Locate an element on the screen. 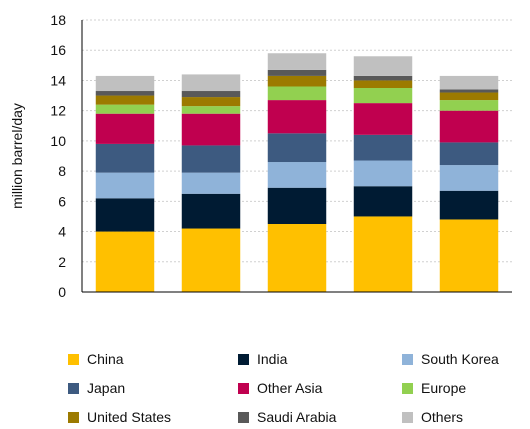 This screenshot has width=530, height=429. bar-segment-others-2021 is located at coordinates (211, 83).